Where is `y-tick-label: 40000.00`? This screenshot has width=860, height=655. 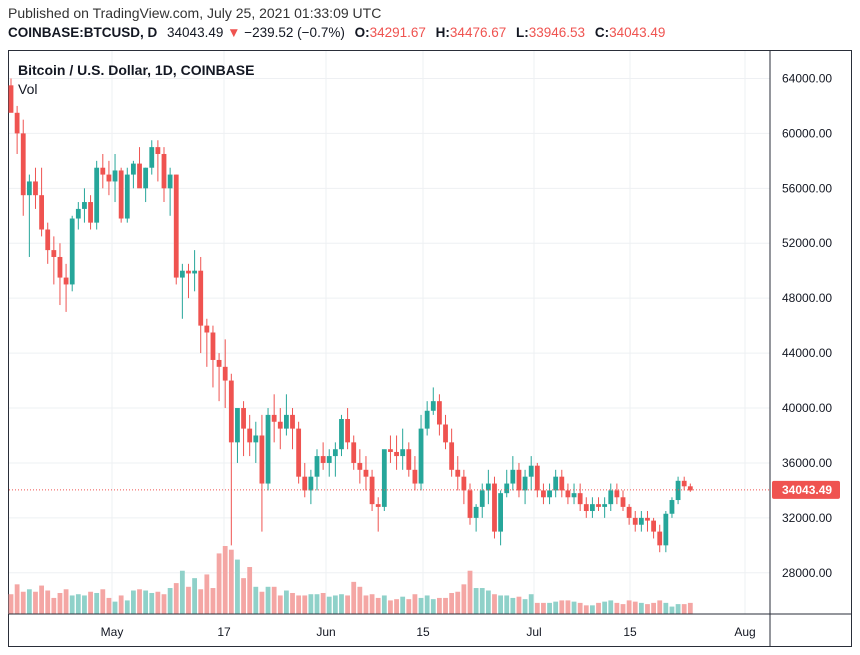
y-tick-label: 40000.00 is located at coordinates (807, 408).